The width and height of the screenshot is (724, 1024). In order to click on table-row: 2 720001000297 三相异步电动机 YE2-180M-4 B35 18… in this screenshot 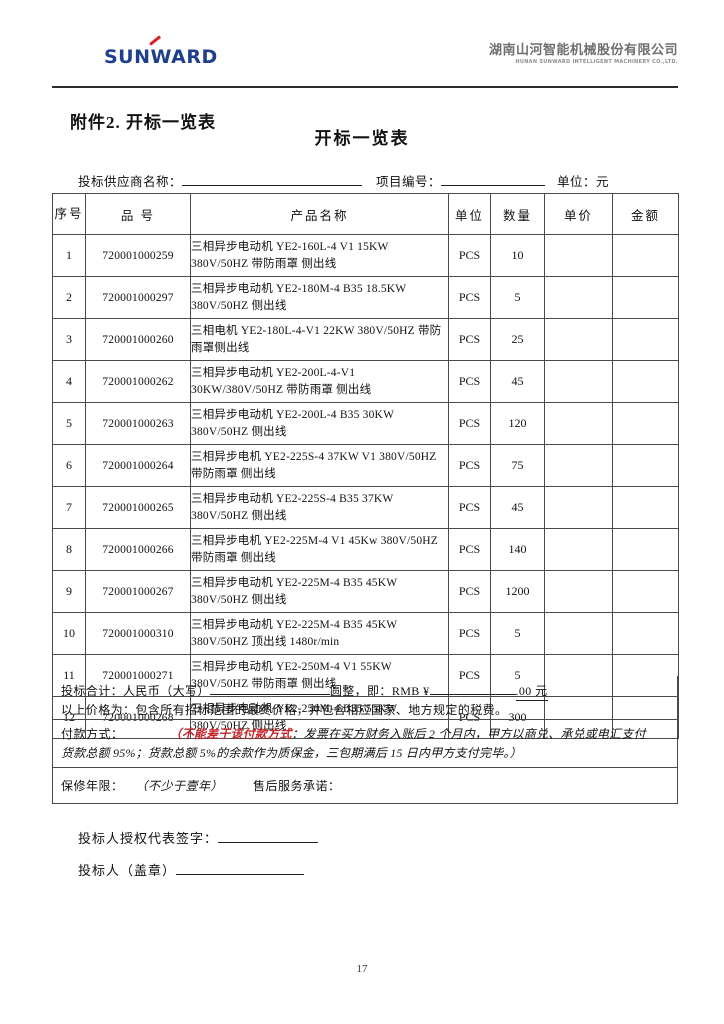, I will do `click(365, 297)`.